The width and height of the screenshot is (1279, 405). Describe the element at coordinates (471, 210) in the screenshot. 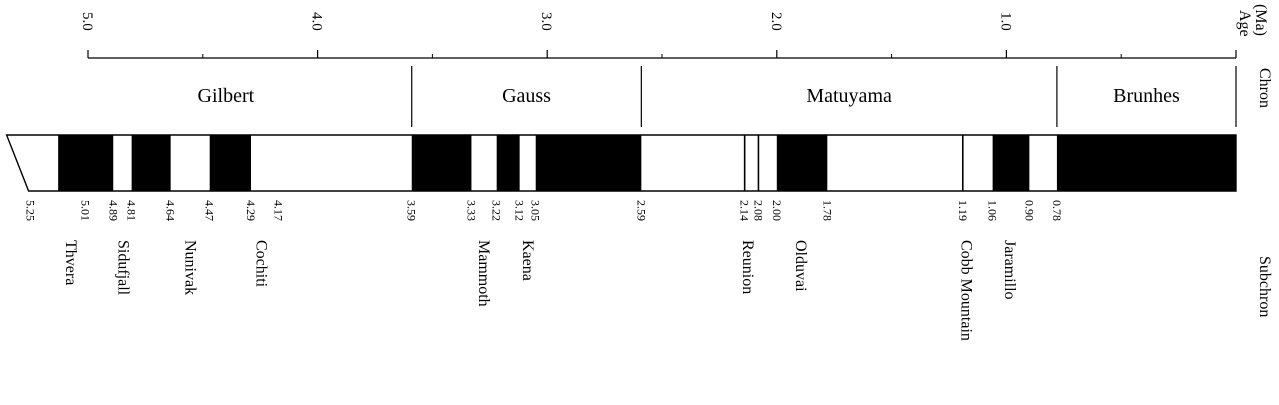

I see `boundary-age-label: 3.33` at that location.